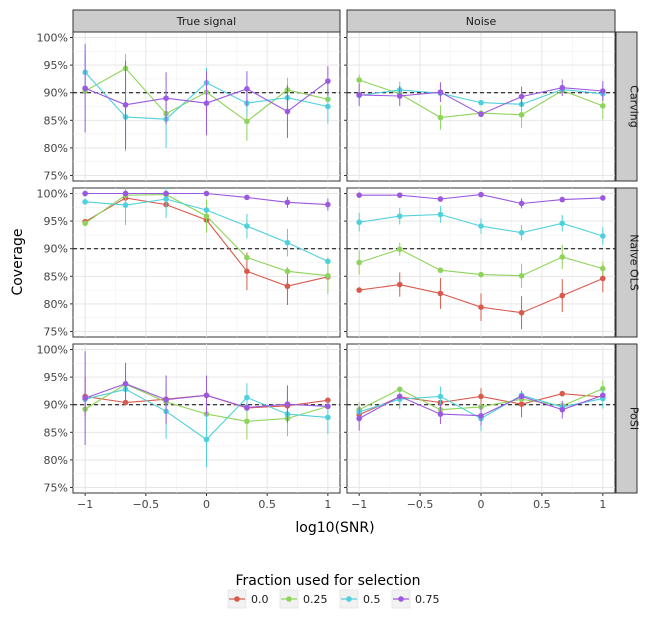 The height and width of the screenshot is (638, 646). Describe the element at coordinates (56, 93) in the screenshot. I see `y-tick-label: 90%` at that location.